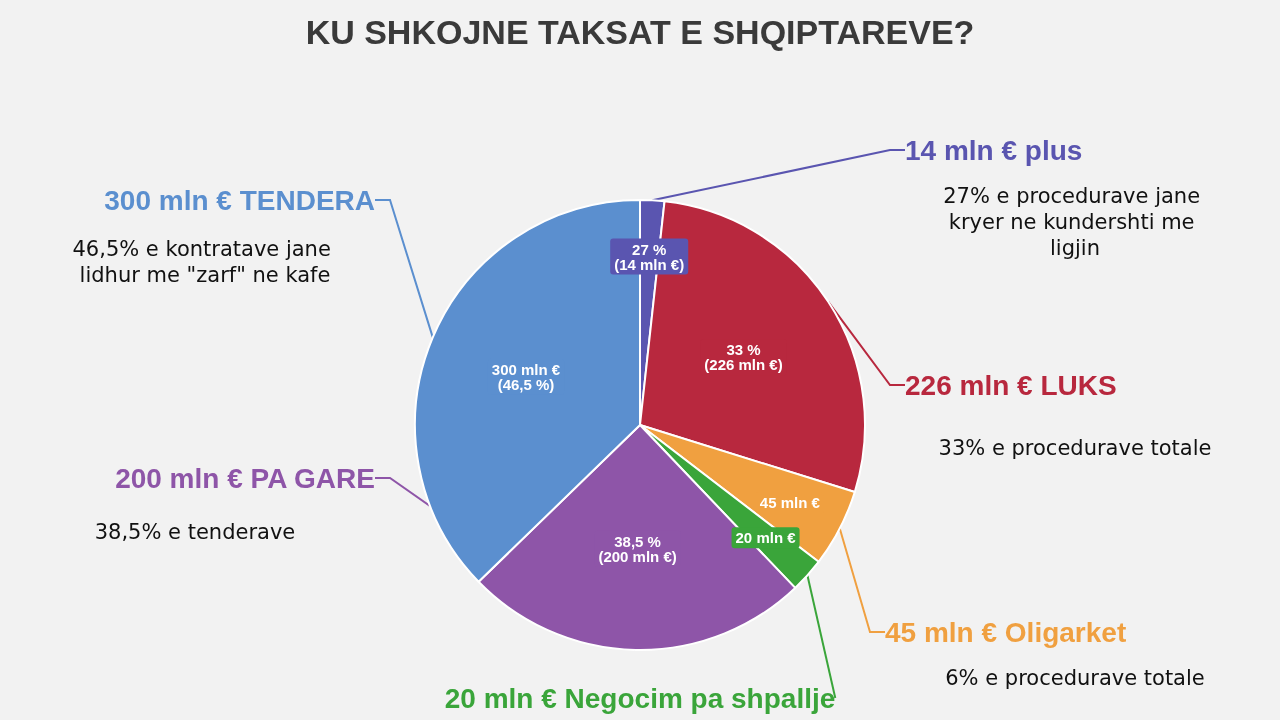 This screenshot has height=720, width=1280. Describe the element at coordinates (649, 256) in the screenshot. I see `data-label: 27 % (14 mln €)` at that location.